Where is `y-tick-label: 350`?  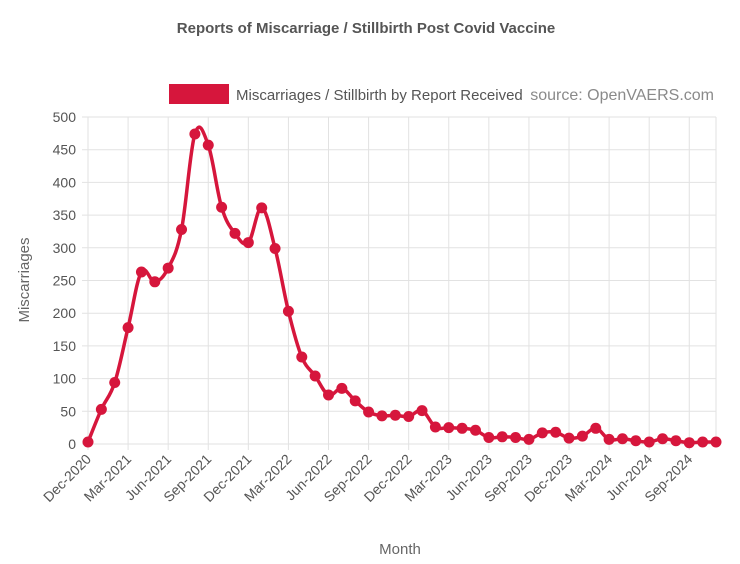
y-tick-label: 350 is located at coordinates (65, 215).